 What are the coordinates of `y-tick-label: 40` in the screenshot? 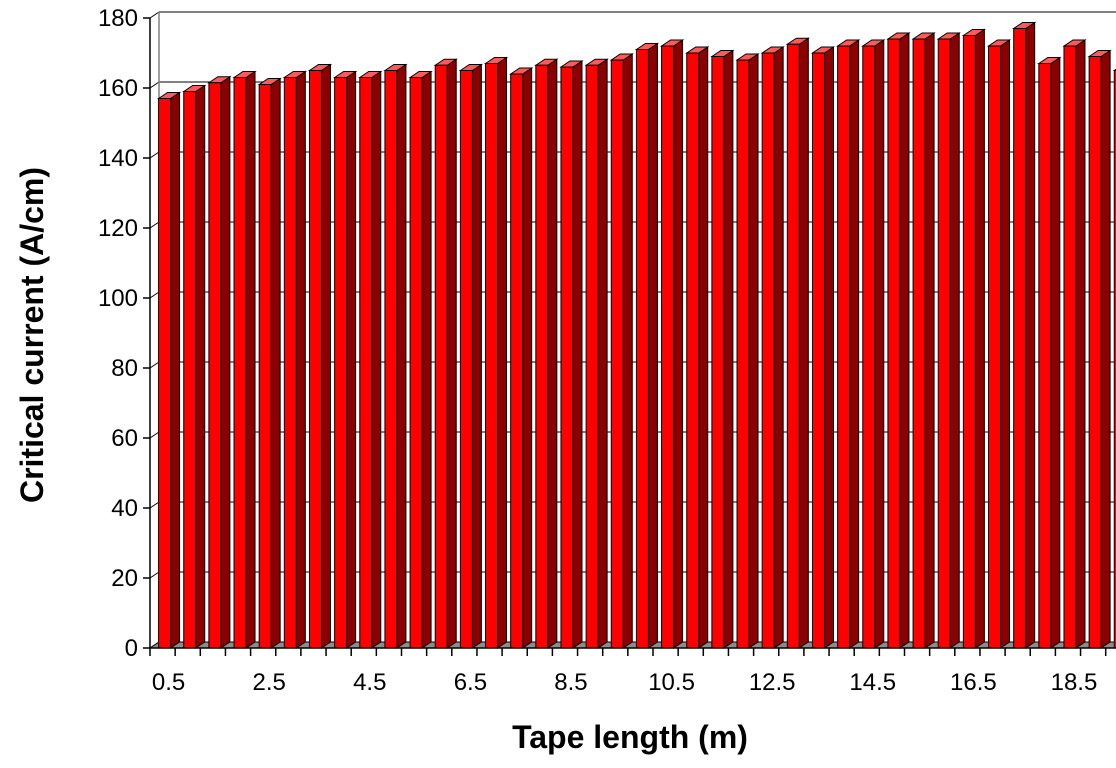 It's located at (124, 508).